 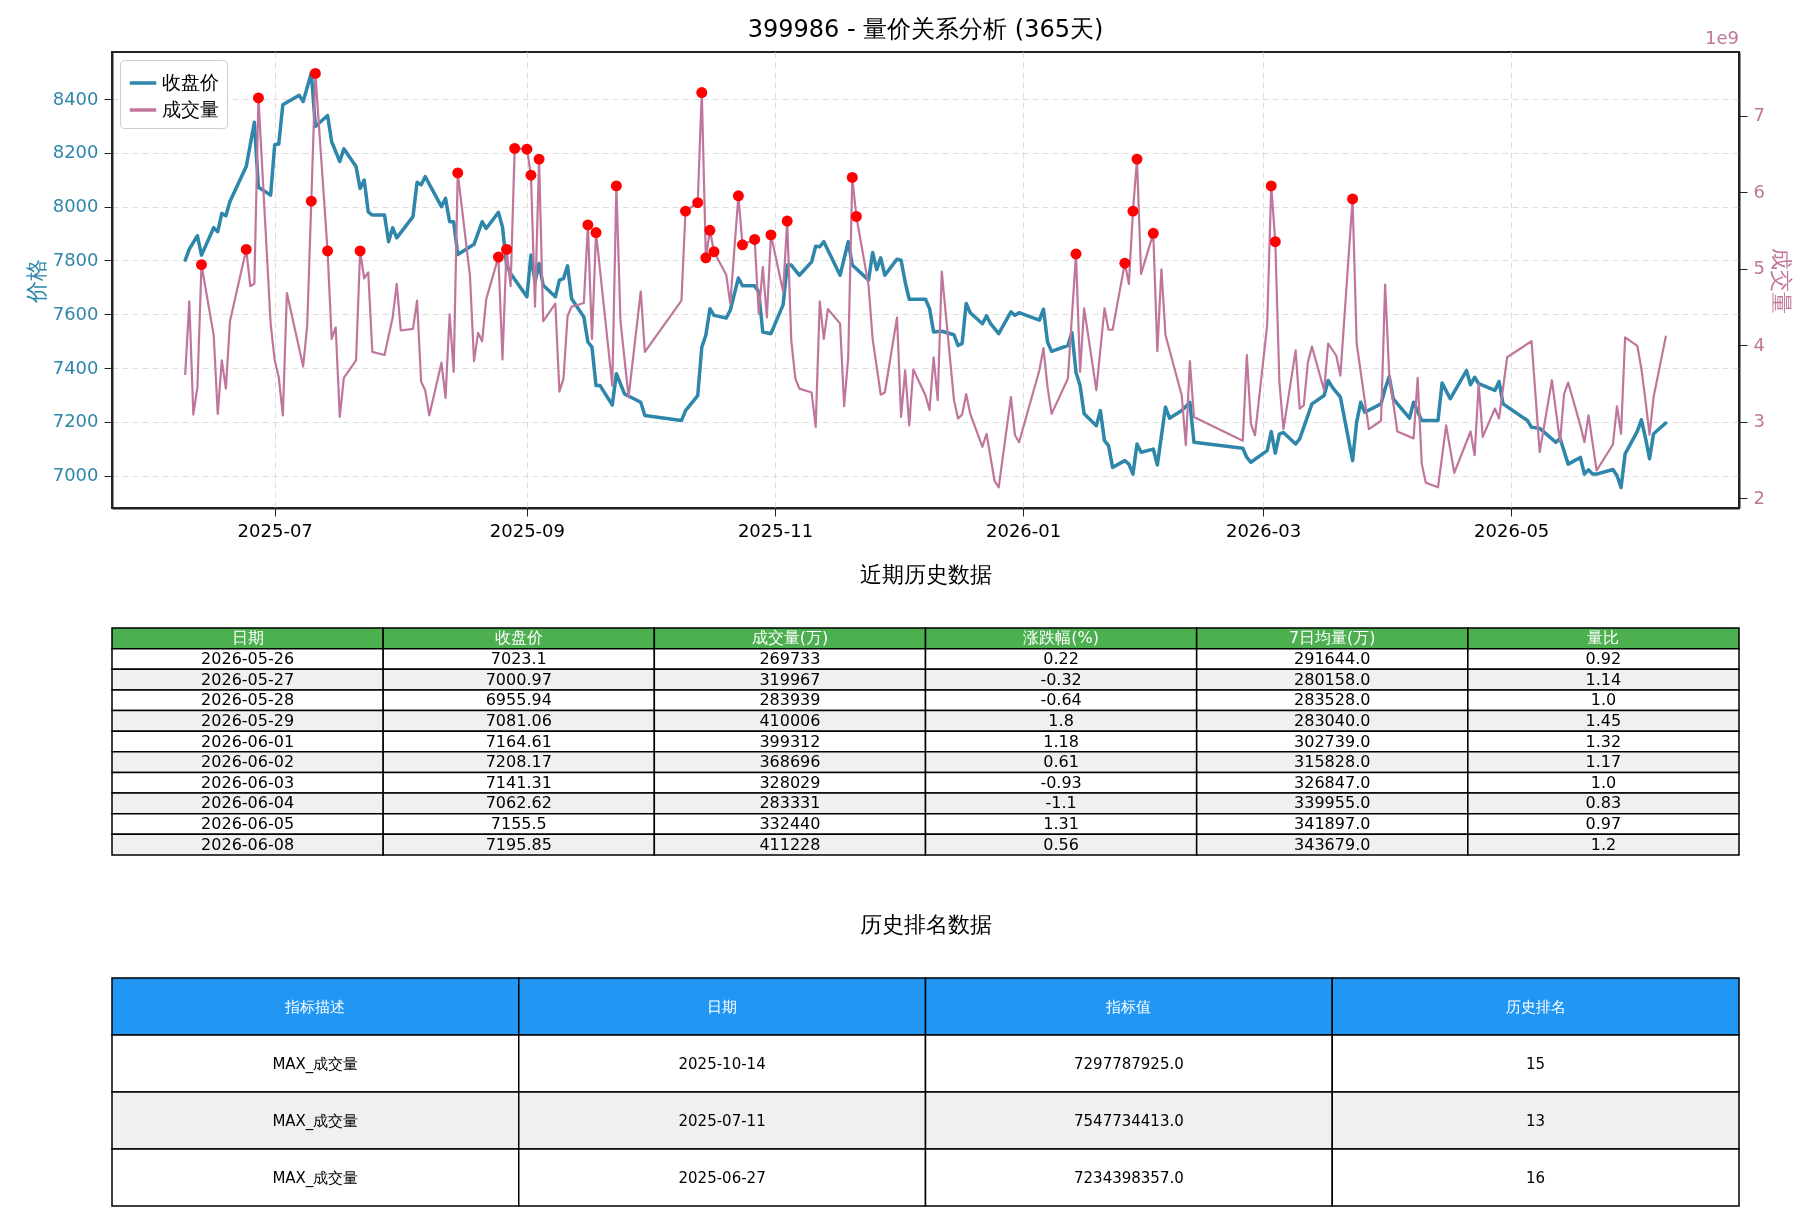 What do you see at coordinates (1722, 37) in the screenshot?
I see `text: 1e9` at bounding box center [1722, 37].